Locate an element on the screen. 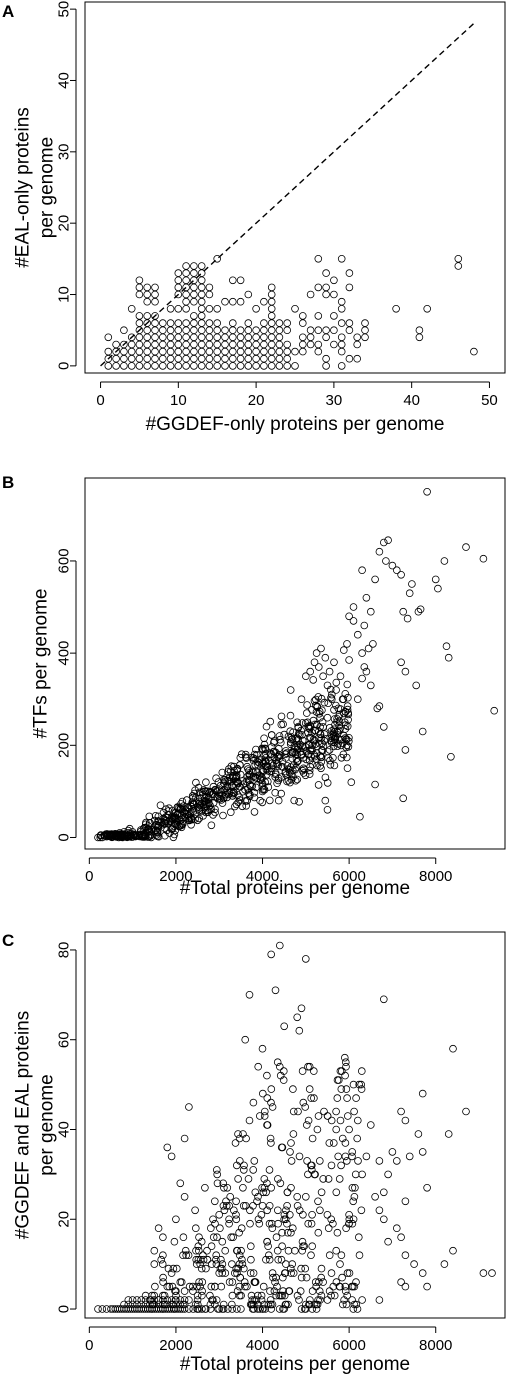 The image size is (509, 1381). y-tick-label: 30 is located at coordinates (64, 151).